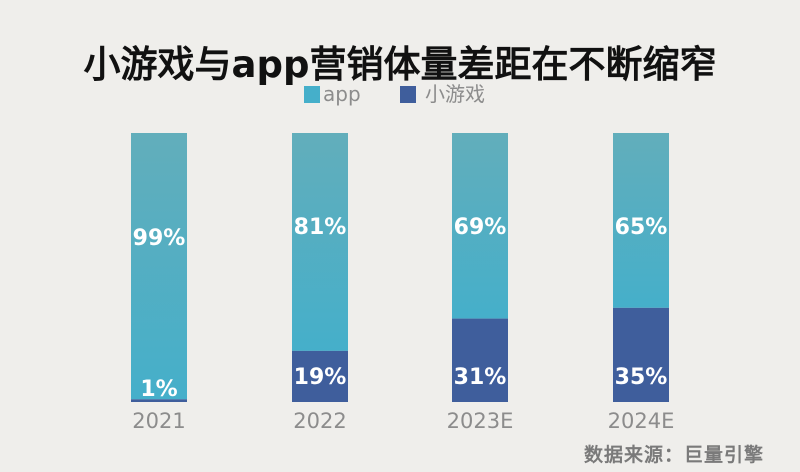  Describe the element at coordinates (319, 421) in the screenshot. I see `x-tick-label-2022: 2022` at that location.